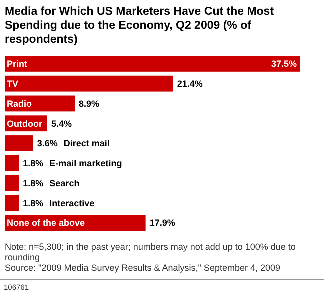  What do you see at coordinates (86, 163) in the screenshot?
I see `y-tick-label: E-mail marketing` at bounding box center [86, 163].